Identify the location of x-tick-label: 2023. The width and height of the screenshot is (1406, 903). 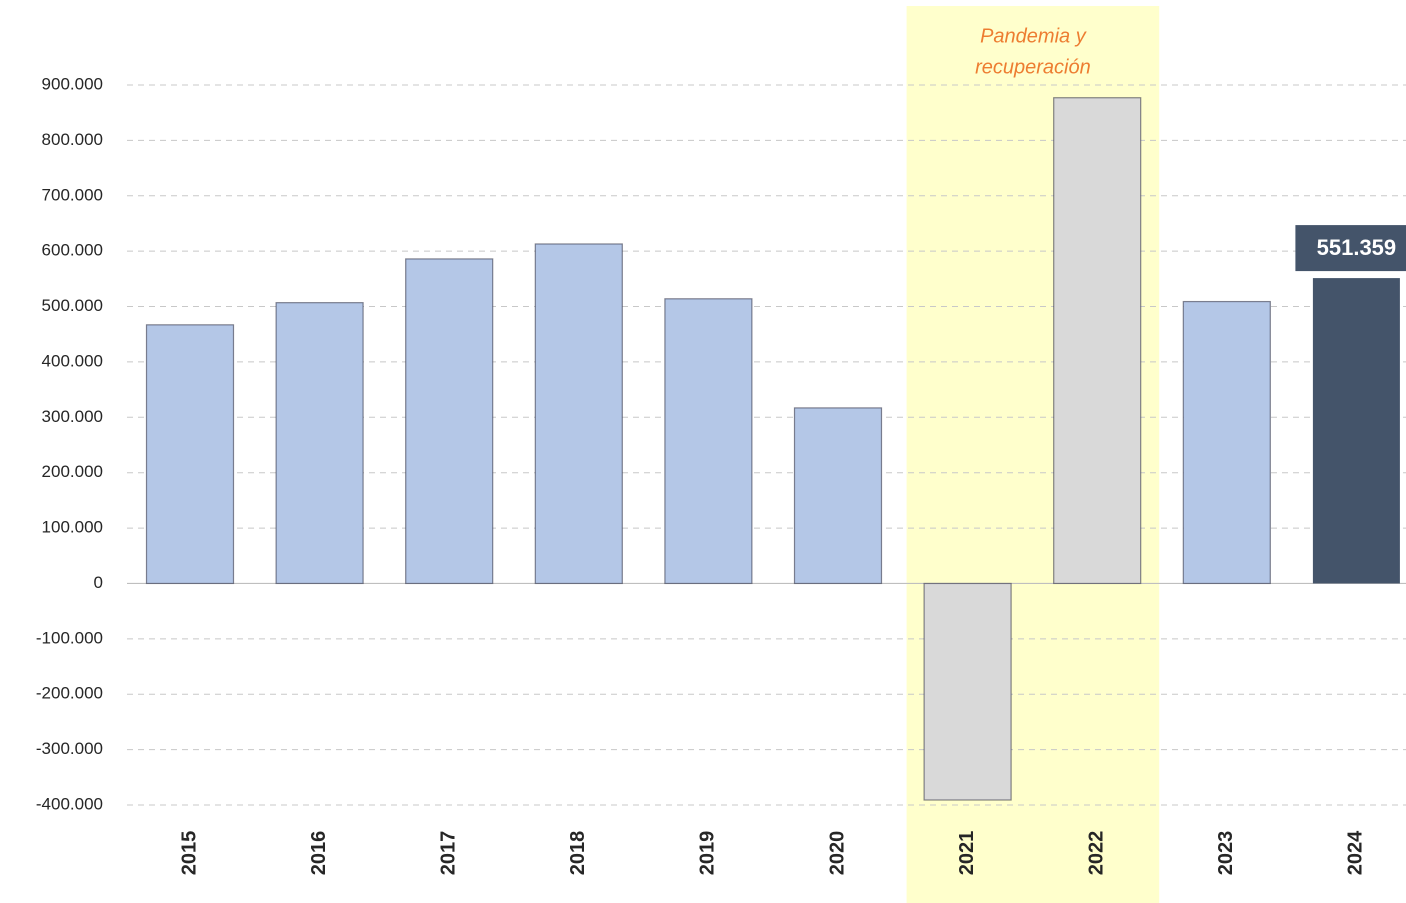
(1226, 853).